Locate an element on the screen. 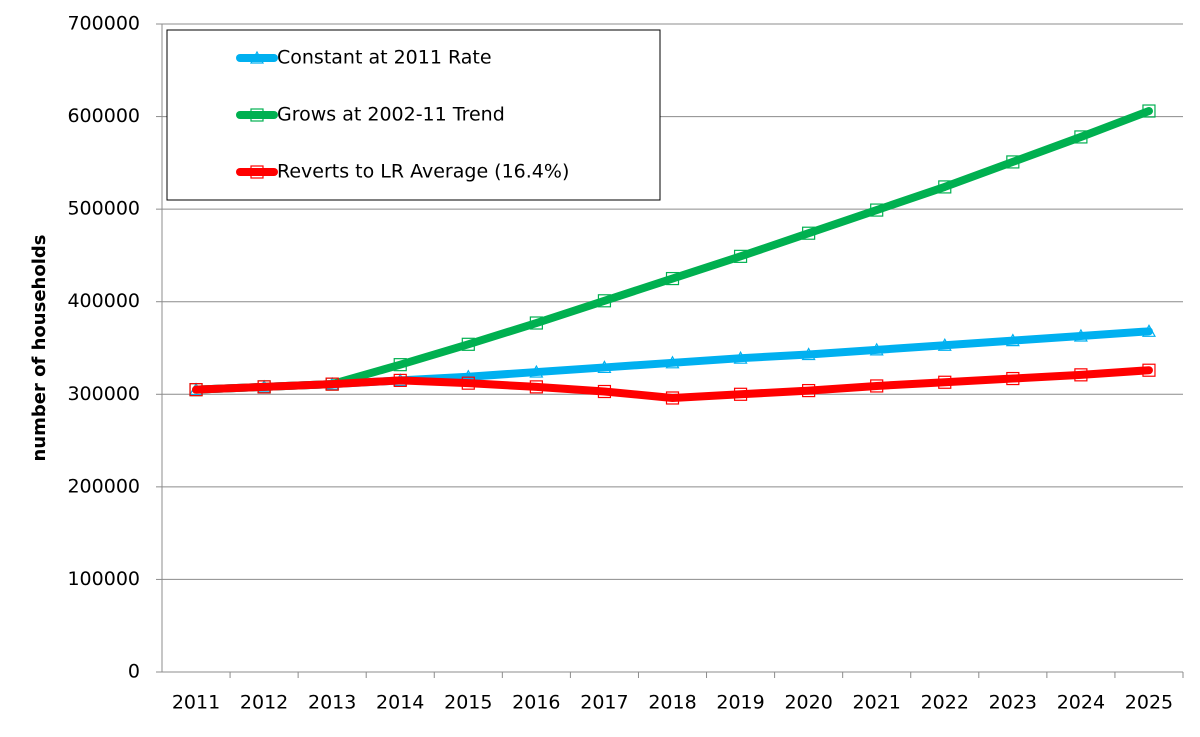  y-tick-label: 300000 is located at coordinates (103, 394).